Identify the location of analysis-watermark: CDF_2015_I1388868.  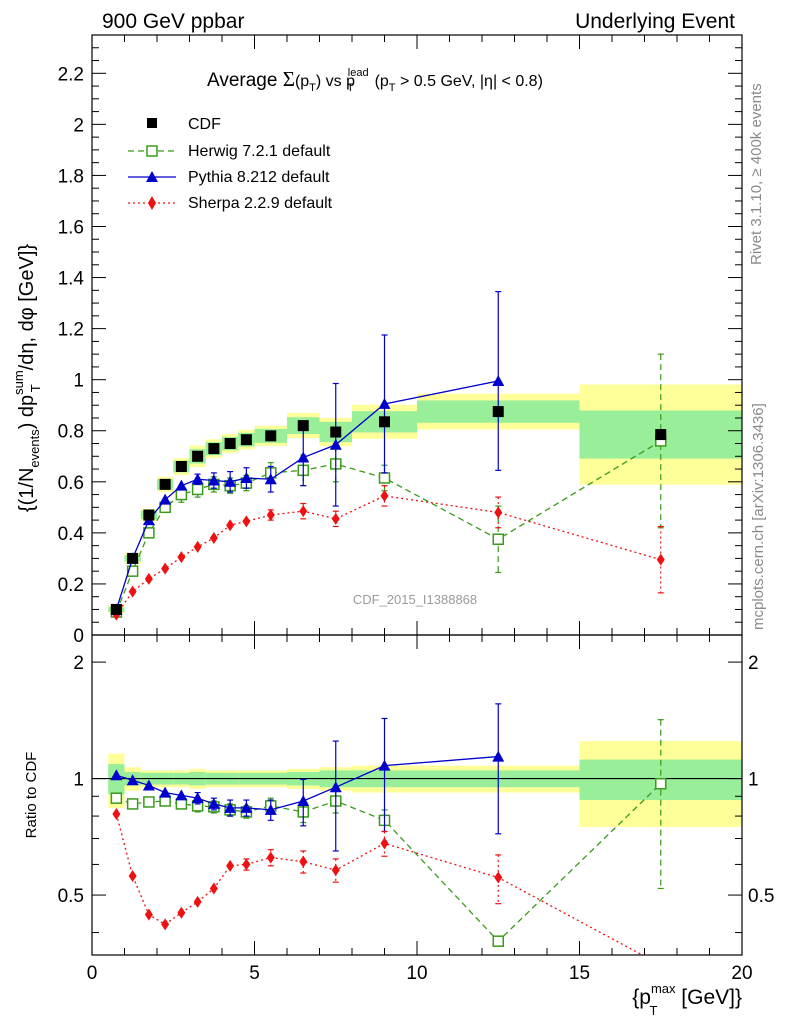
(415, 599).